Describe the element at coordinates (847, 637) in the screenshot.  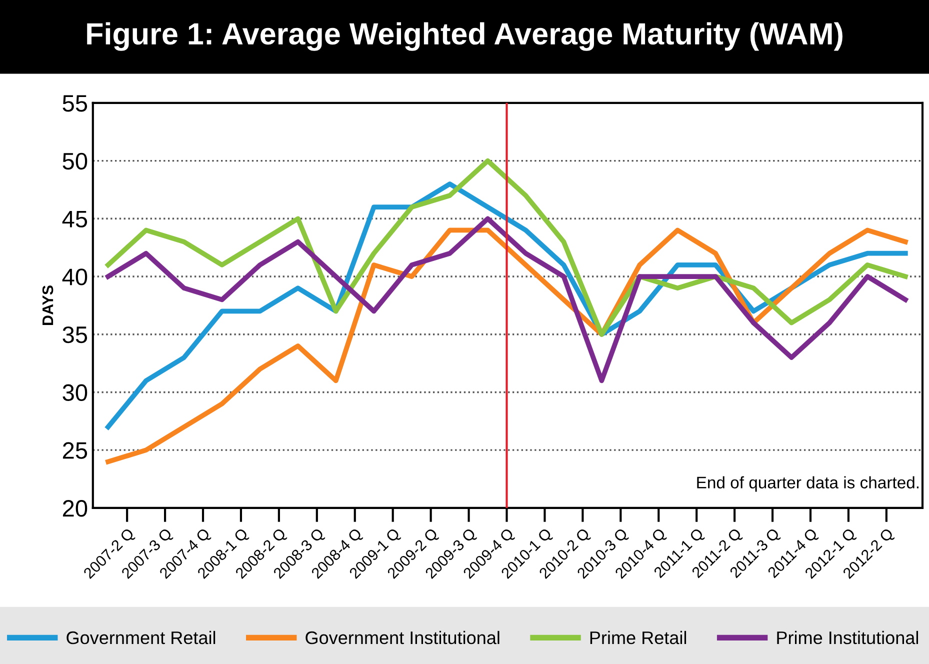
I see `legend-label: Prime Institutional` at that location.